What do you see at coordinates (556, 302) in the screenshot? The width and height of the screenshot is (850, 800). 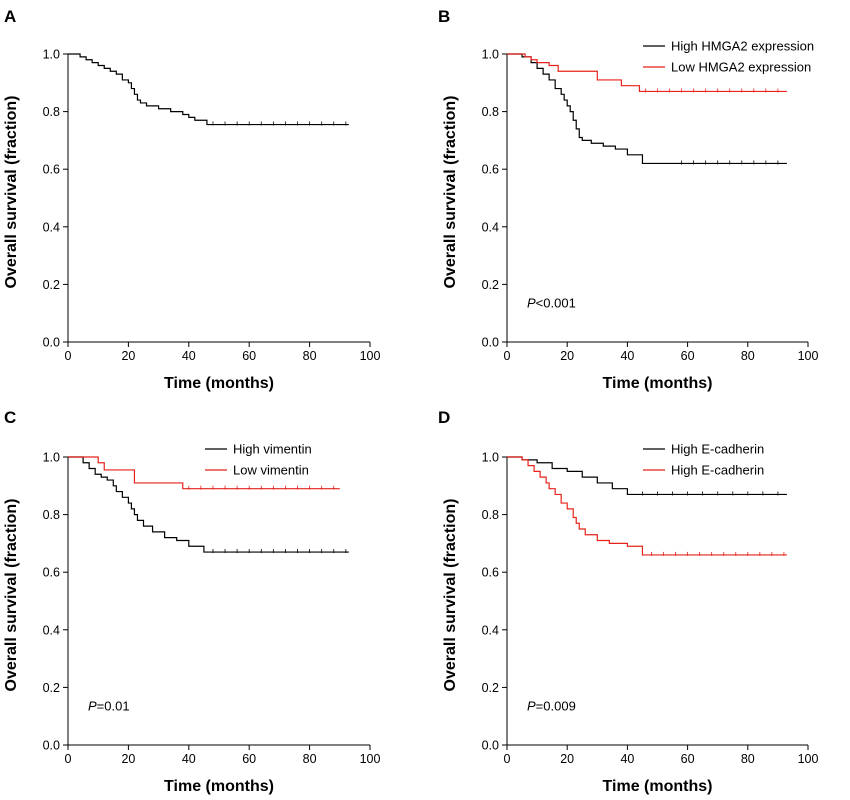 I see `p-value-text: <0.001` at bounding box center [556, 302].